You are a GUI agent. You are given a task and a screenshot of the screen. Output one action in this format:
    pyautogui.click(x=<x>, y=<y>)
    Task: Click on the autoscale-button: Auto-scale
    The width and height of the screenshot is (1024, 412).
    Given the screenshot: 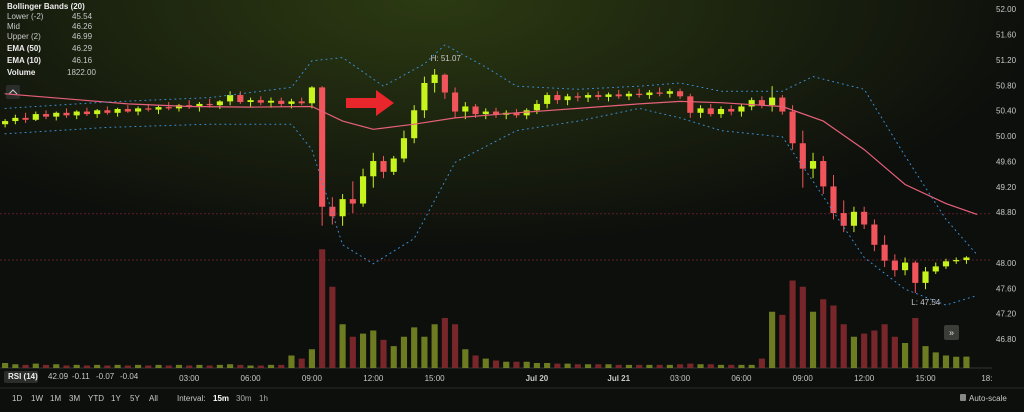 What is the action you would take?
    pyautogui.click(x=988, y=398)
    